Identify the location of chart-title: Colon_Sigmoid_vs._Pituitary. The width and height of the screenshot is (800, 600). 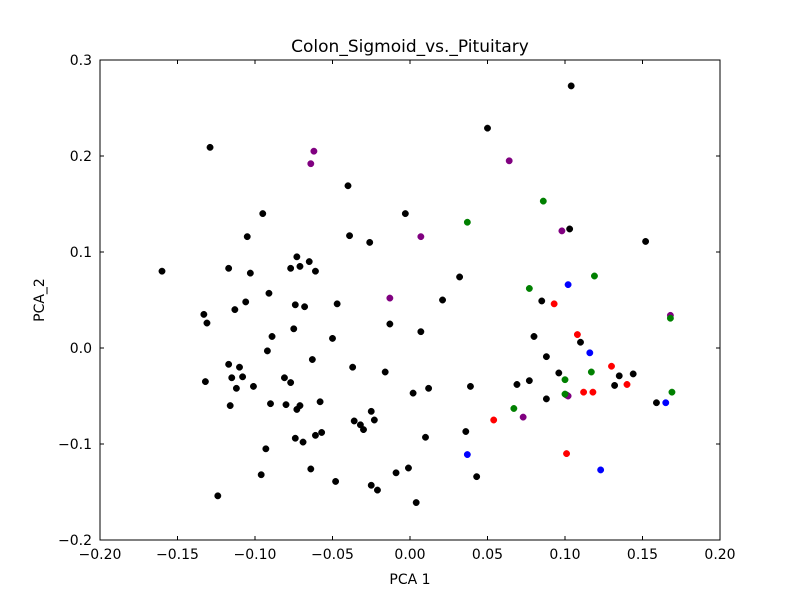
(410, 47).